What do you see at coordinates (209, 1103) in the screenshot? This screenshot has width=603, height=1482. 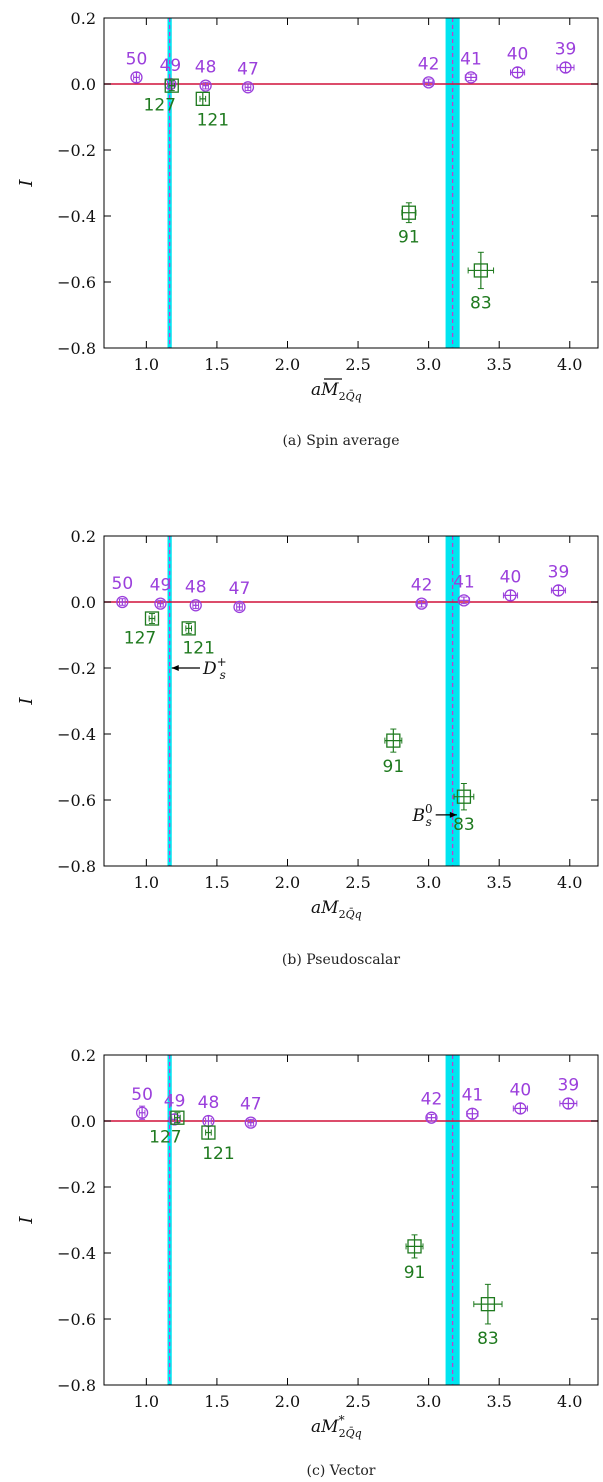 I see `point-label: 48` at bounding box center [209, 1103].